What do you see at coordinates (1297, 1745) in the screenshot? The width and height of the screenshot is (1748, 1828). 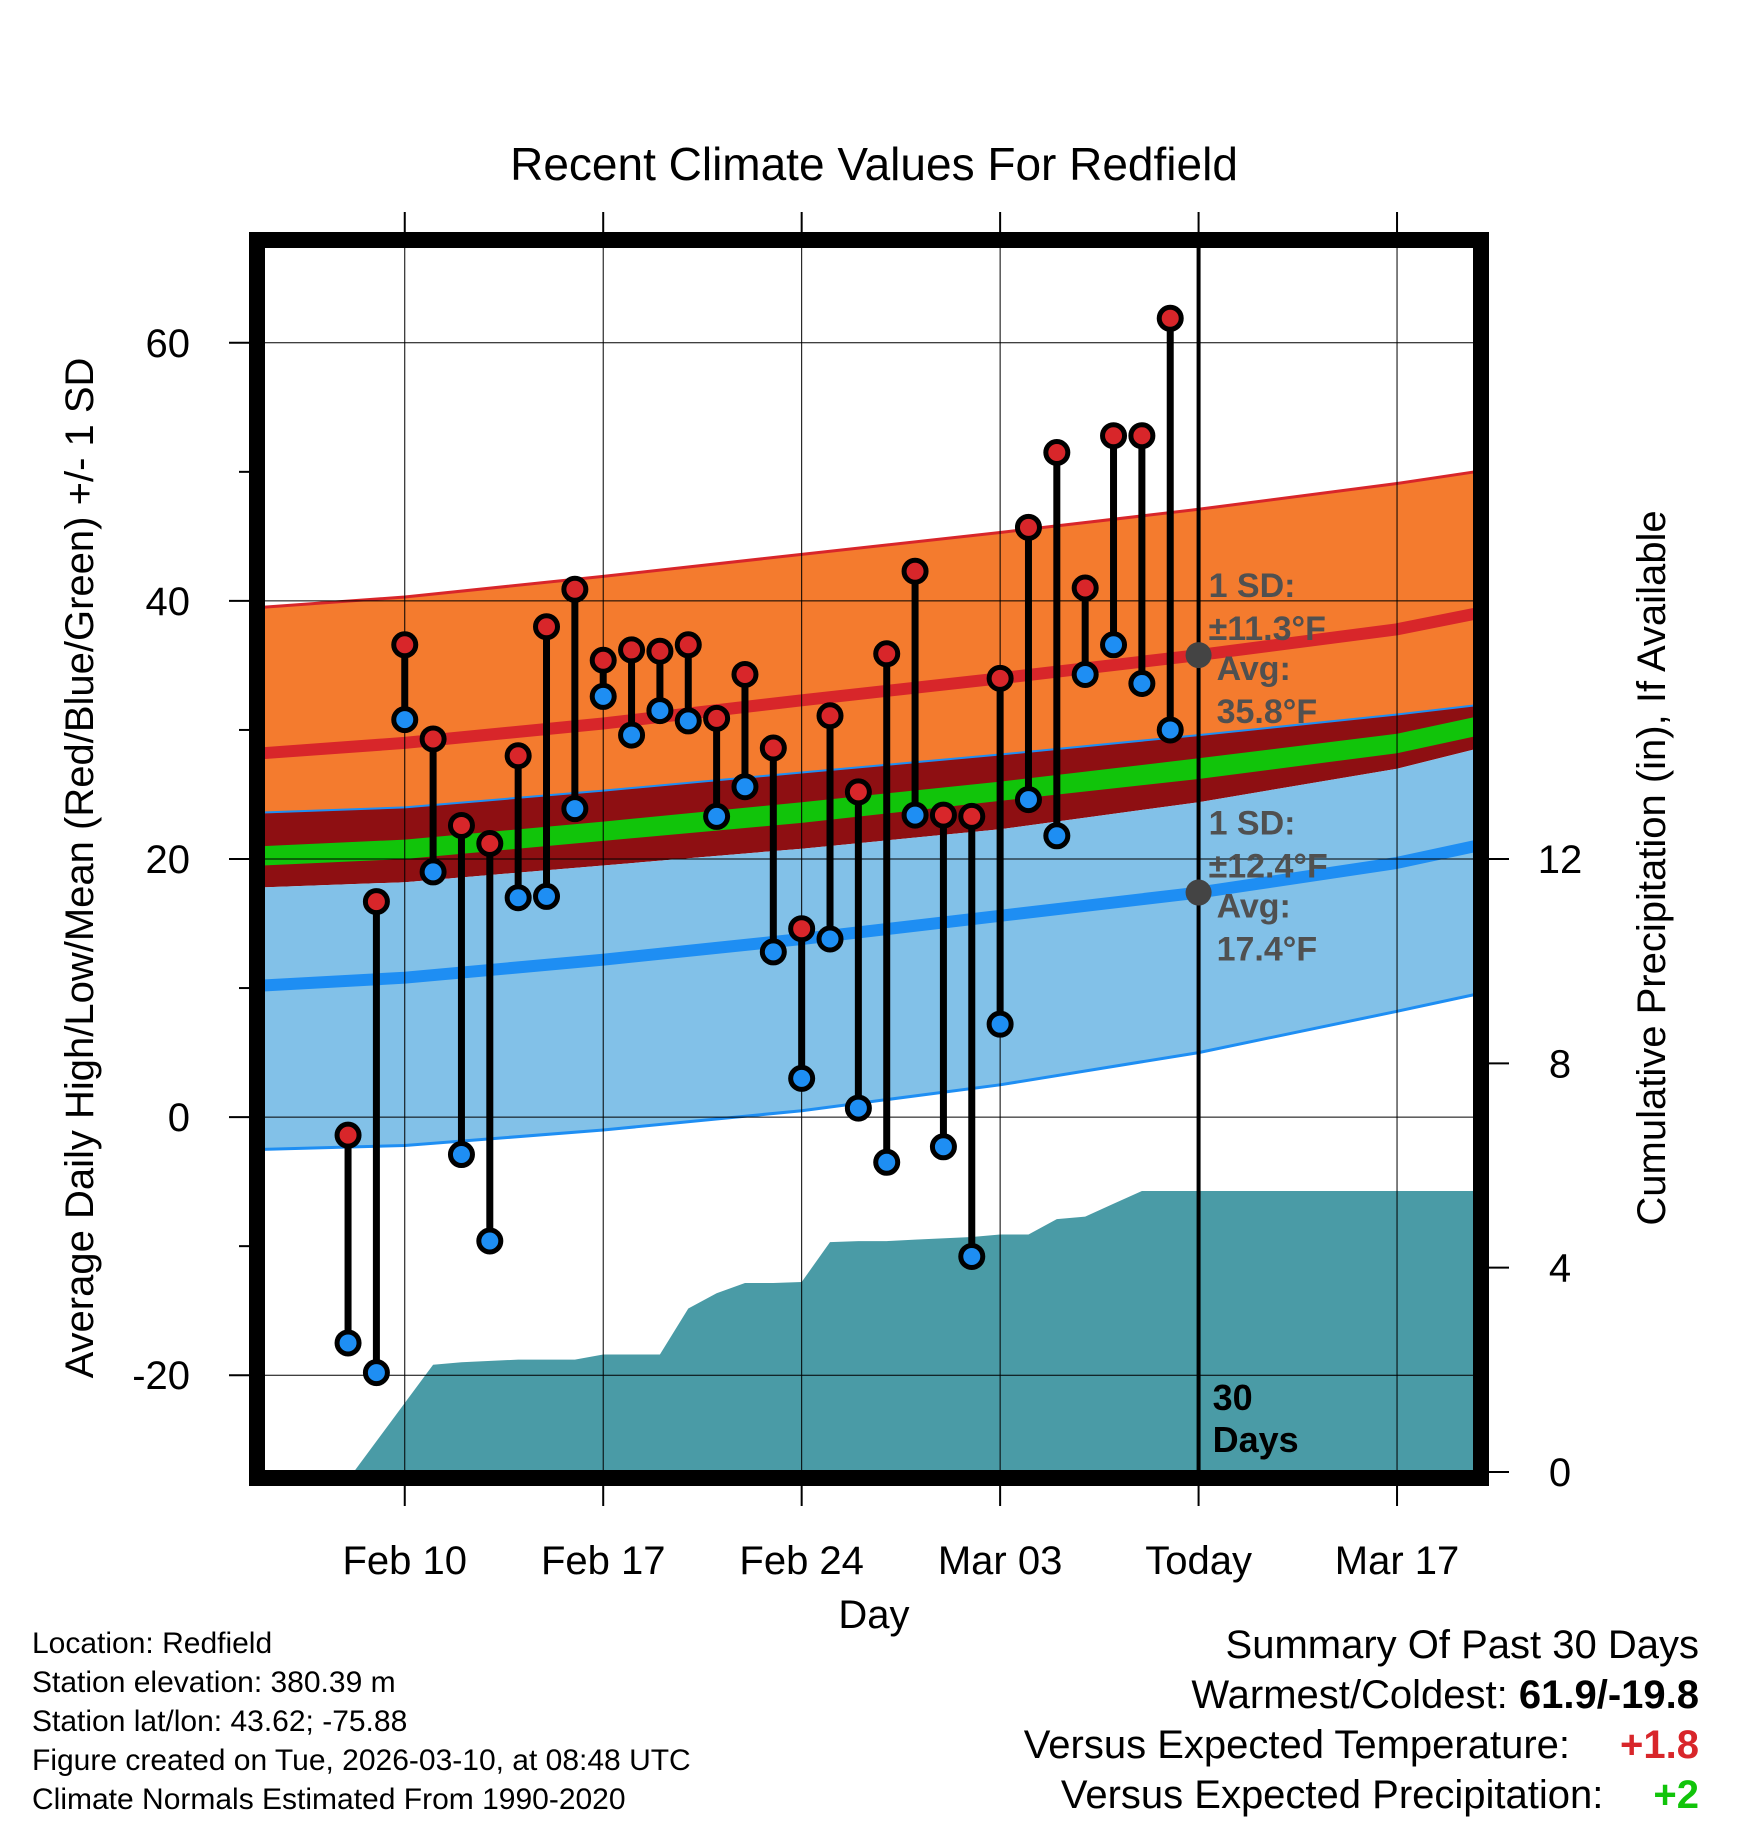 I see `temp-label: Versus Expected Temperature:` at bounding box center [1297, 1745].